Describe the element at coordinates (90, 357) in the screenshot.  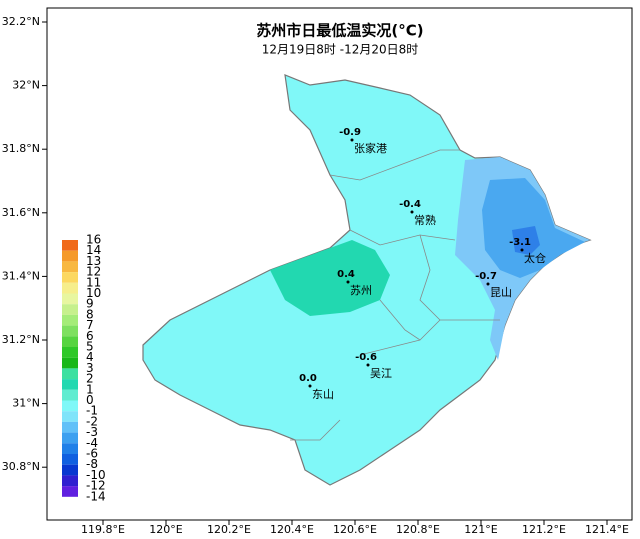
I see `legend-label: 4` at that location.